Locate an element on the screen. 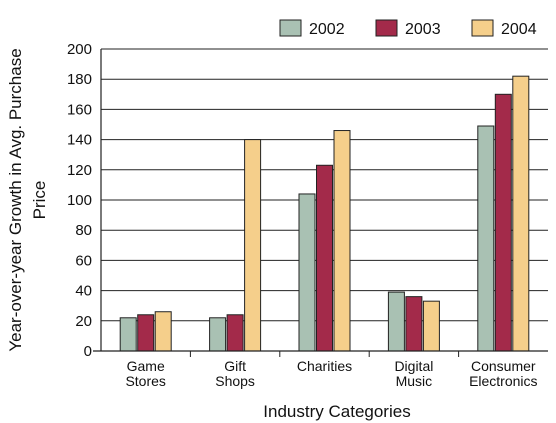 This screenshot has height=423, width=556. y-tick-label: 100 is located at coordinates (79, 200).